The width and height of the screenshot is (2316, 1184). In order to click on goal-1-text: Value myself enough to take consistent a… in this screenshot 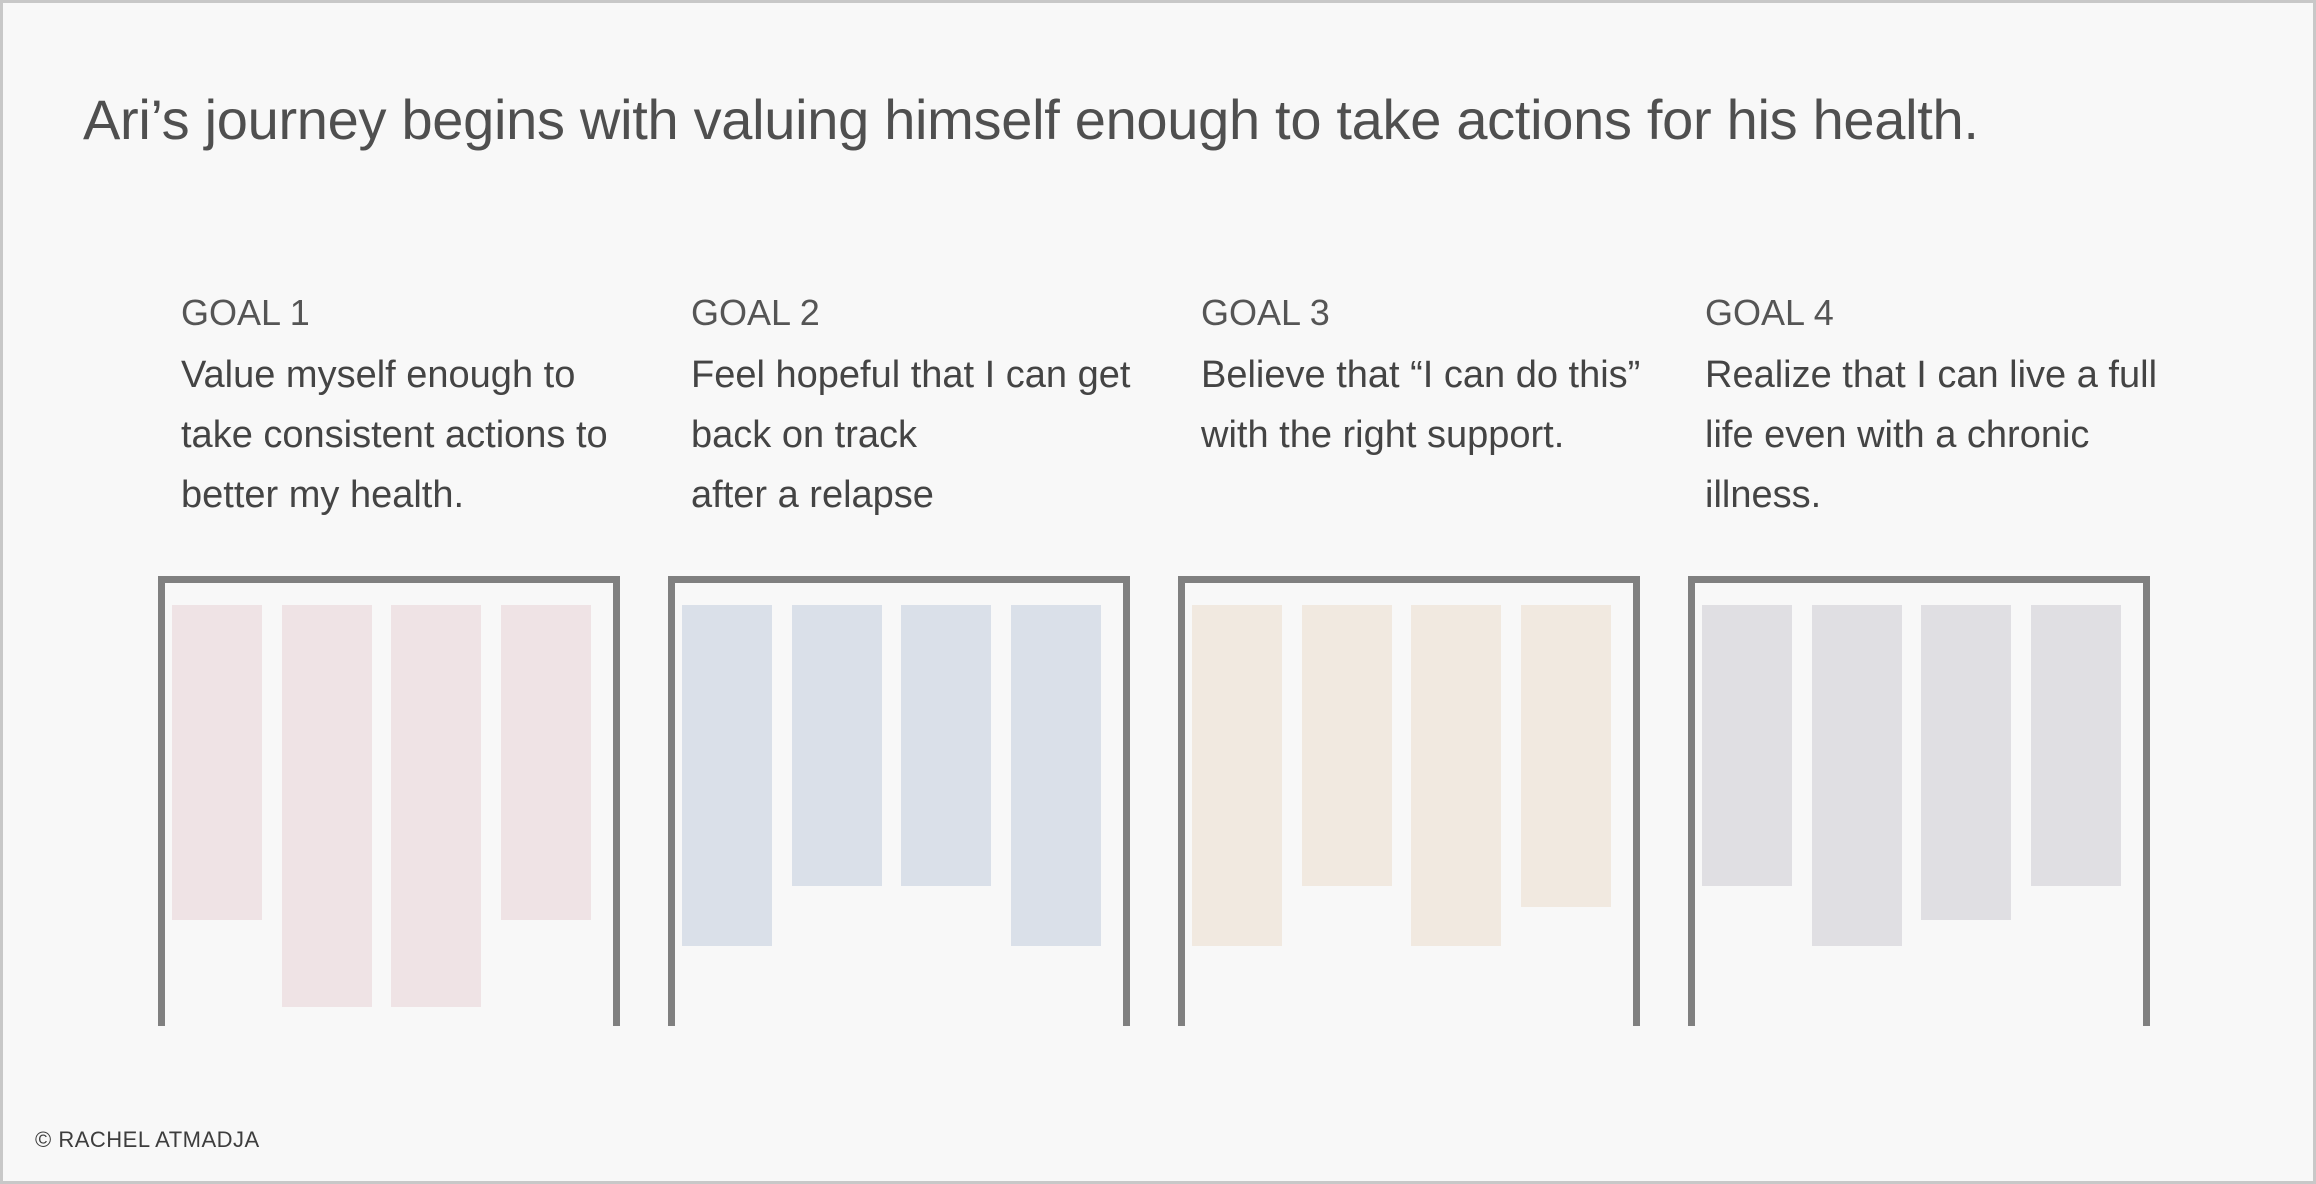, I will do `click(394, 435)`.